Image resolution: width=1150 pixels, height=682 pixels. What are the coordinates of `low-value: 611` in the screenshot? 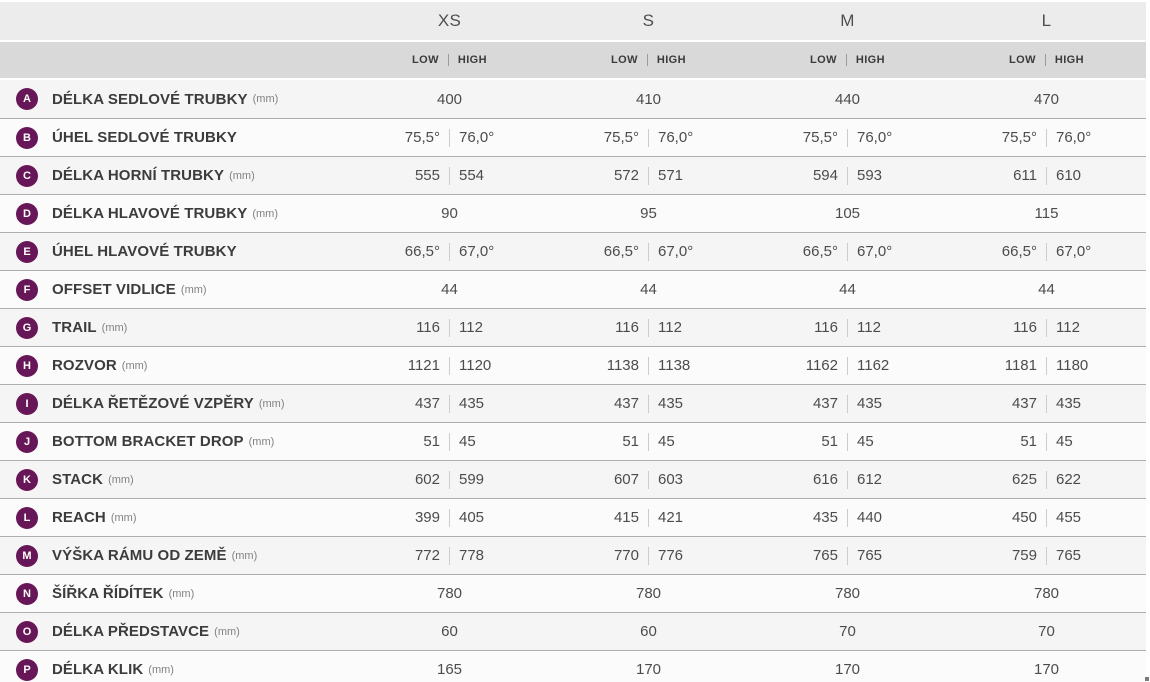 It's located at (1025, 175).